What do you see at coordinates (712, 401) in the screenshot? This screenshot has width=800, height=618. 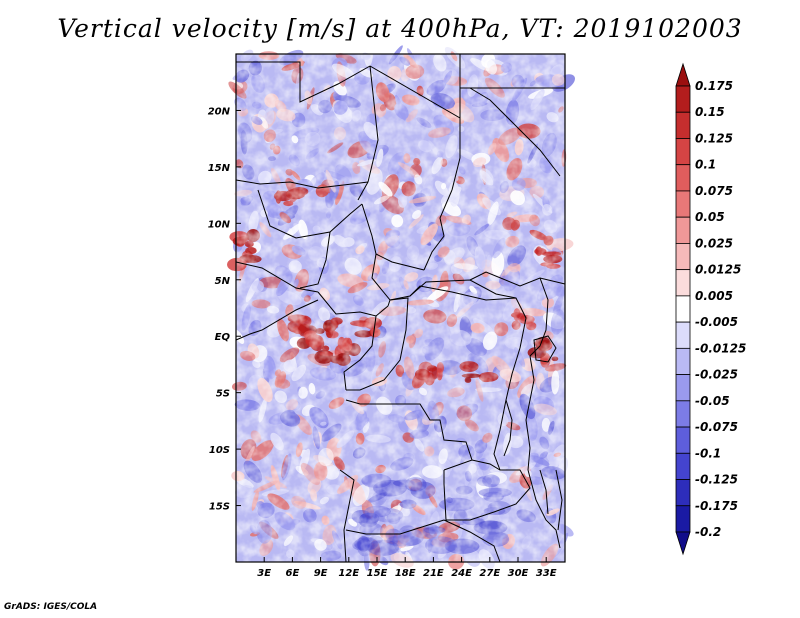 I see `colorbar-label: -0.05` at bounding box center [712, 401].